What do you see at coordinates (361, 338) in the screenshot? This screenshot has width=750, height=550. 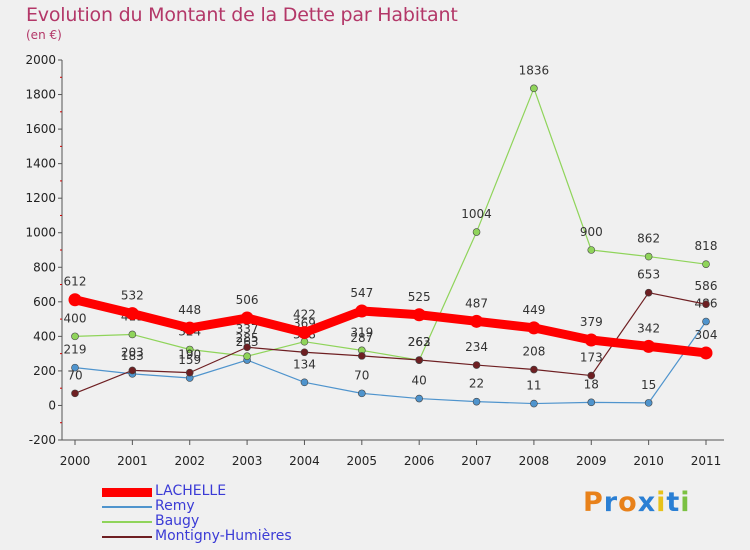 I see `data-label: 287` at bounding box center [361, 338].